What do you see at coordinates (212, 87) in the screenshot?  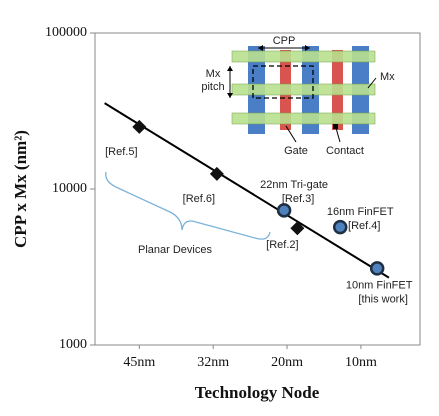 I see `inset-label: pitch` at bounding box center [212, 87].